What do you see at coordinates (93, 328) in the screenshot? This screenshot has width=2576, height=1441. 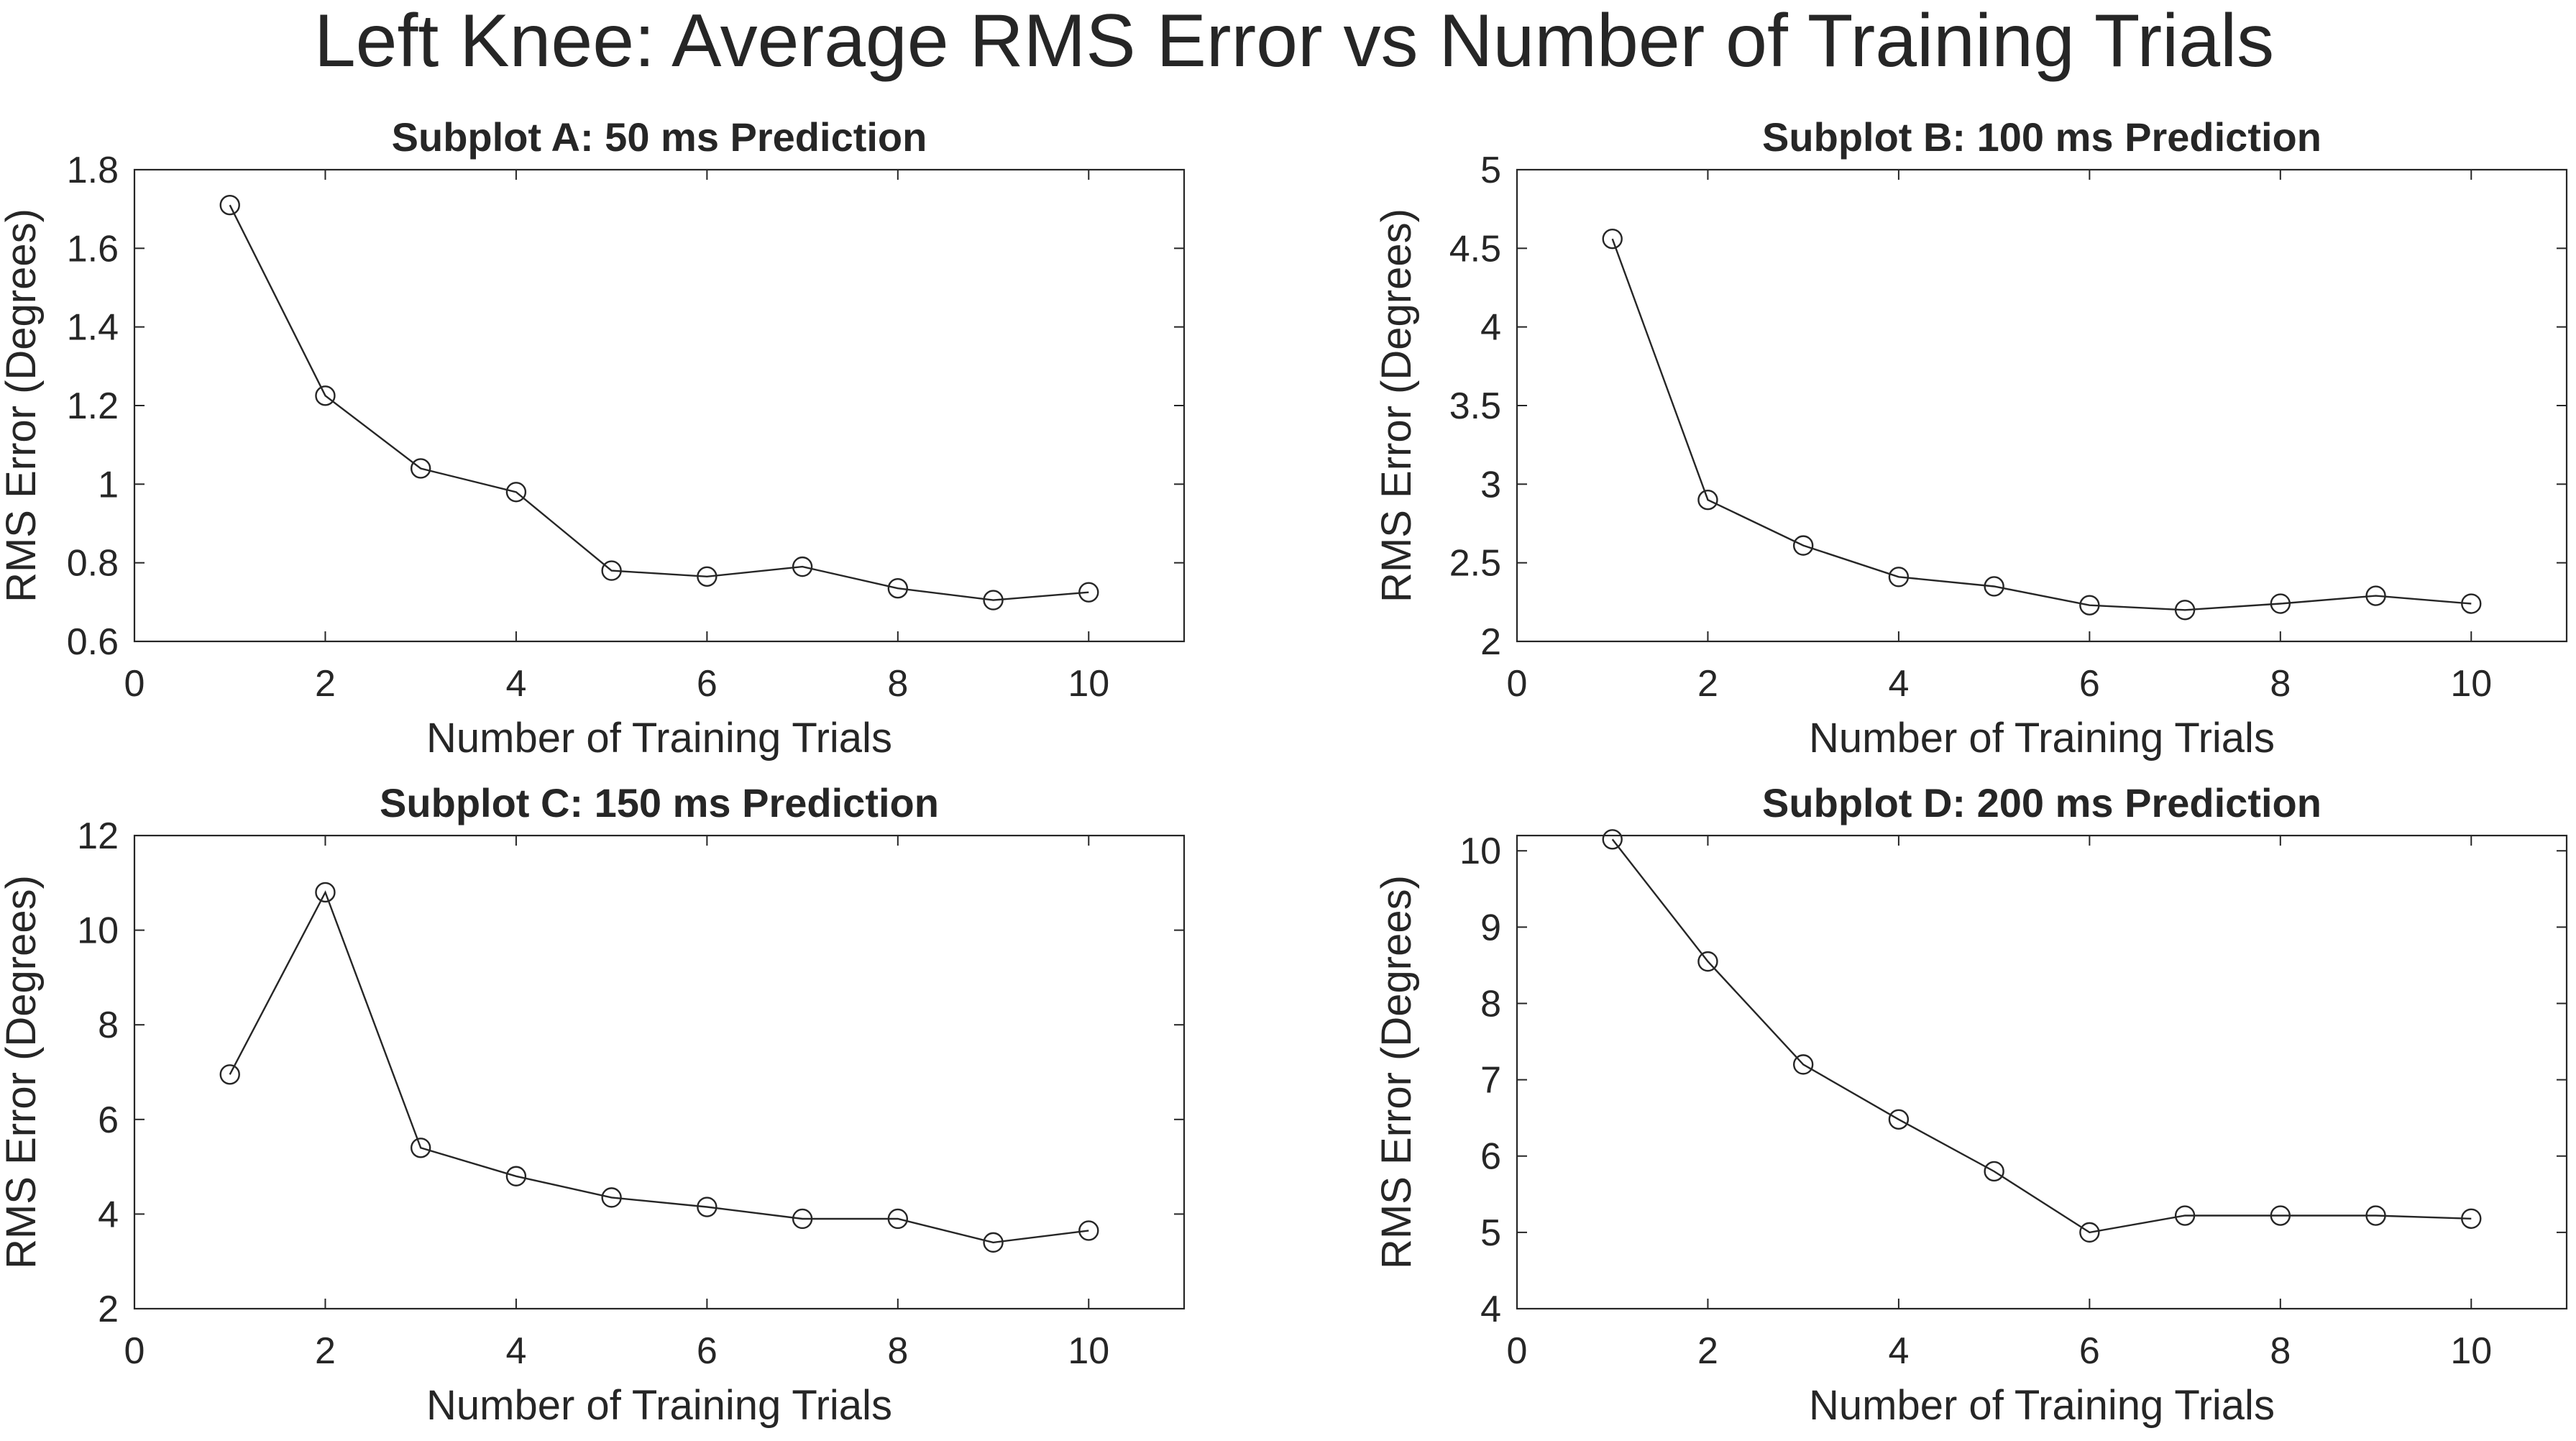 I see `subplot-a-ytick-label: 1.4` at bounding box center [93, 328].